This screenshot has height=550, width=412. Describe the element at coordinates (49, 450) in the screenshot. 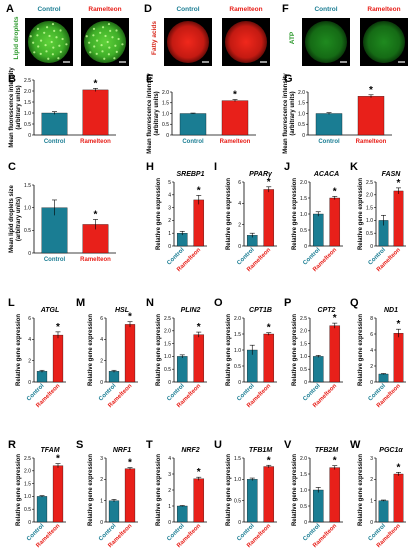

I see `gene-title: TFAM` at that location.